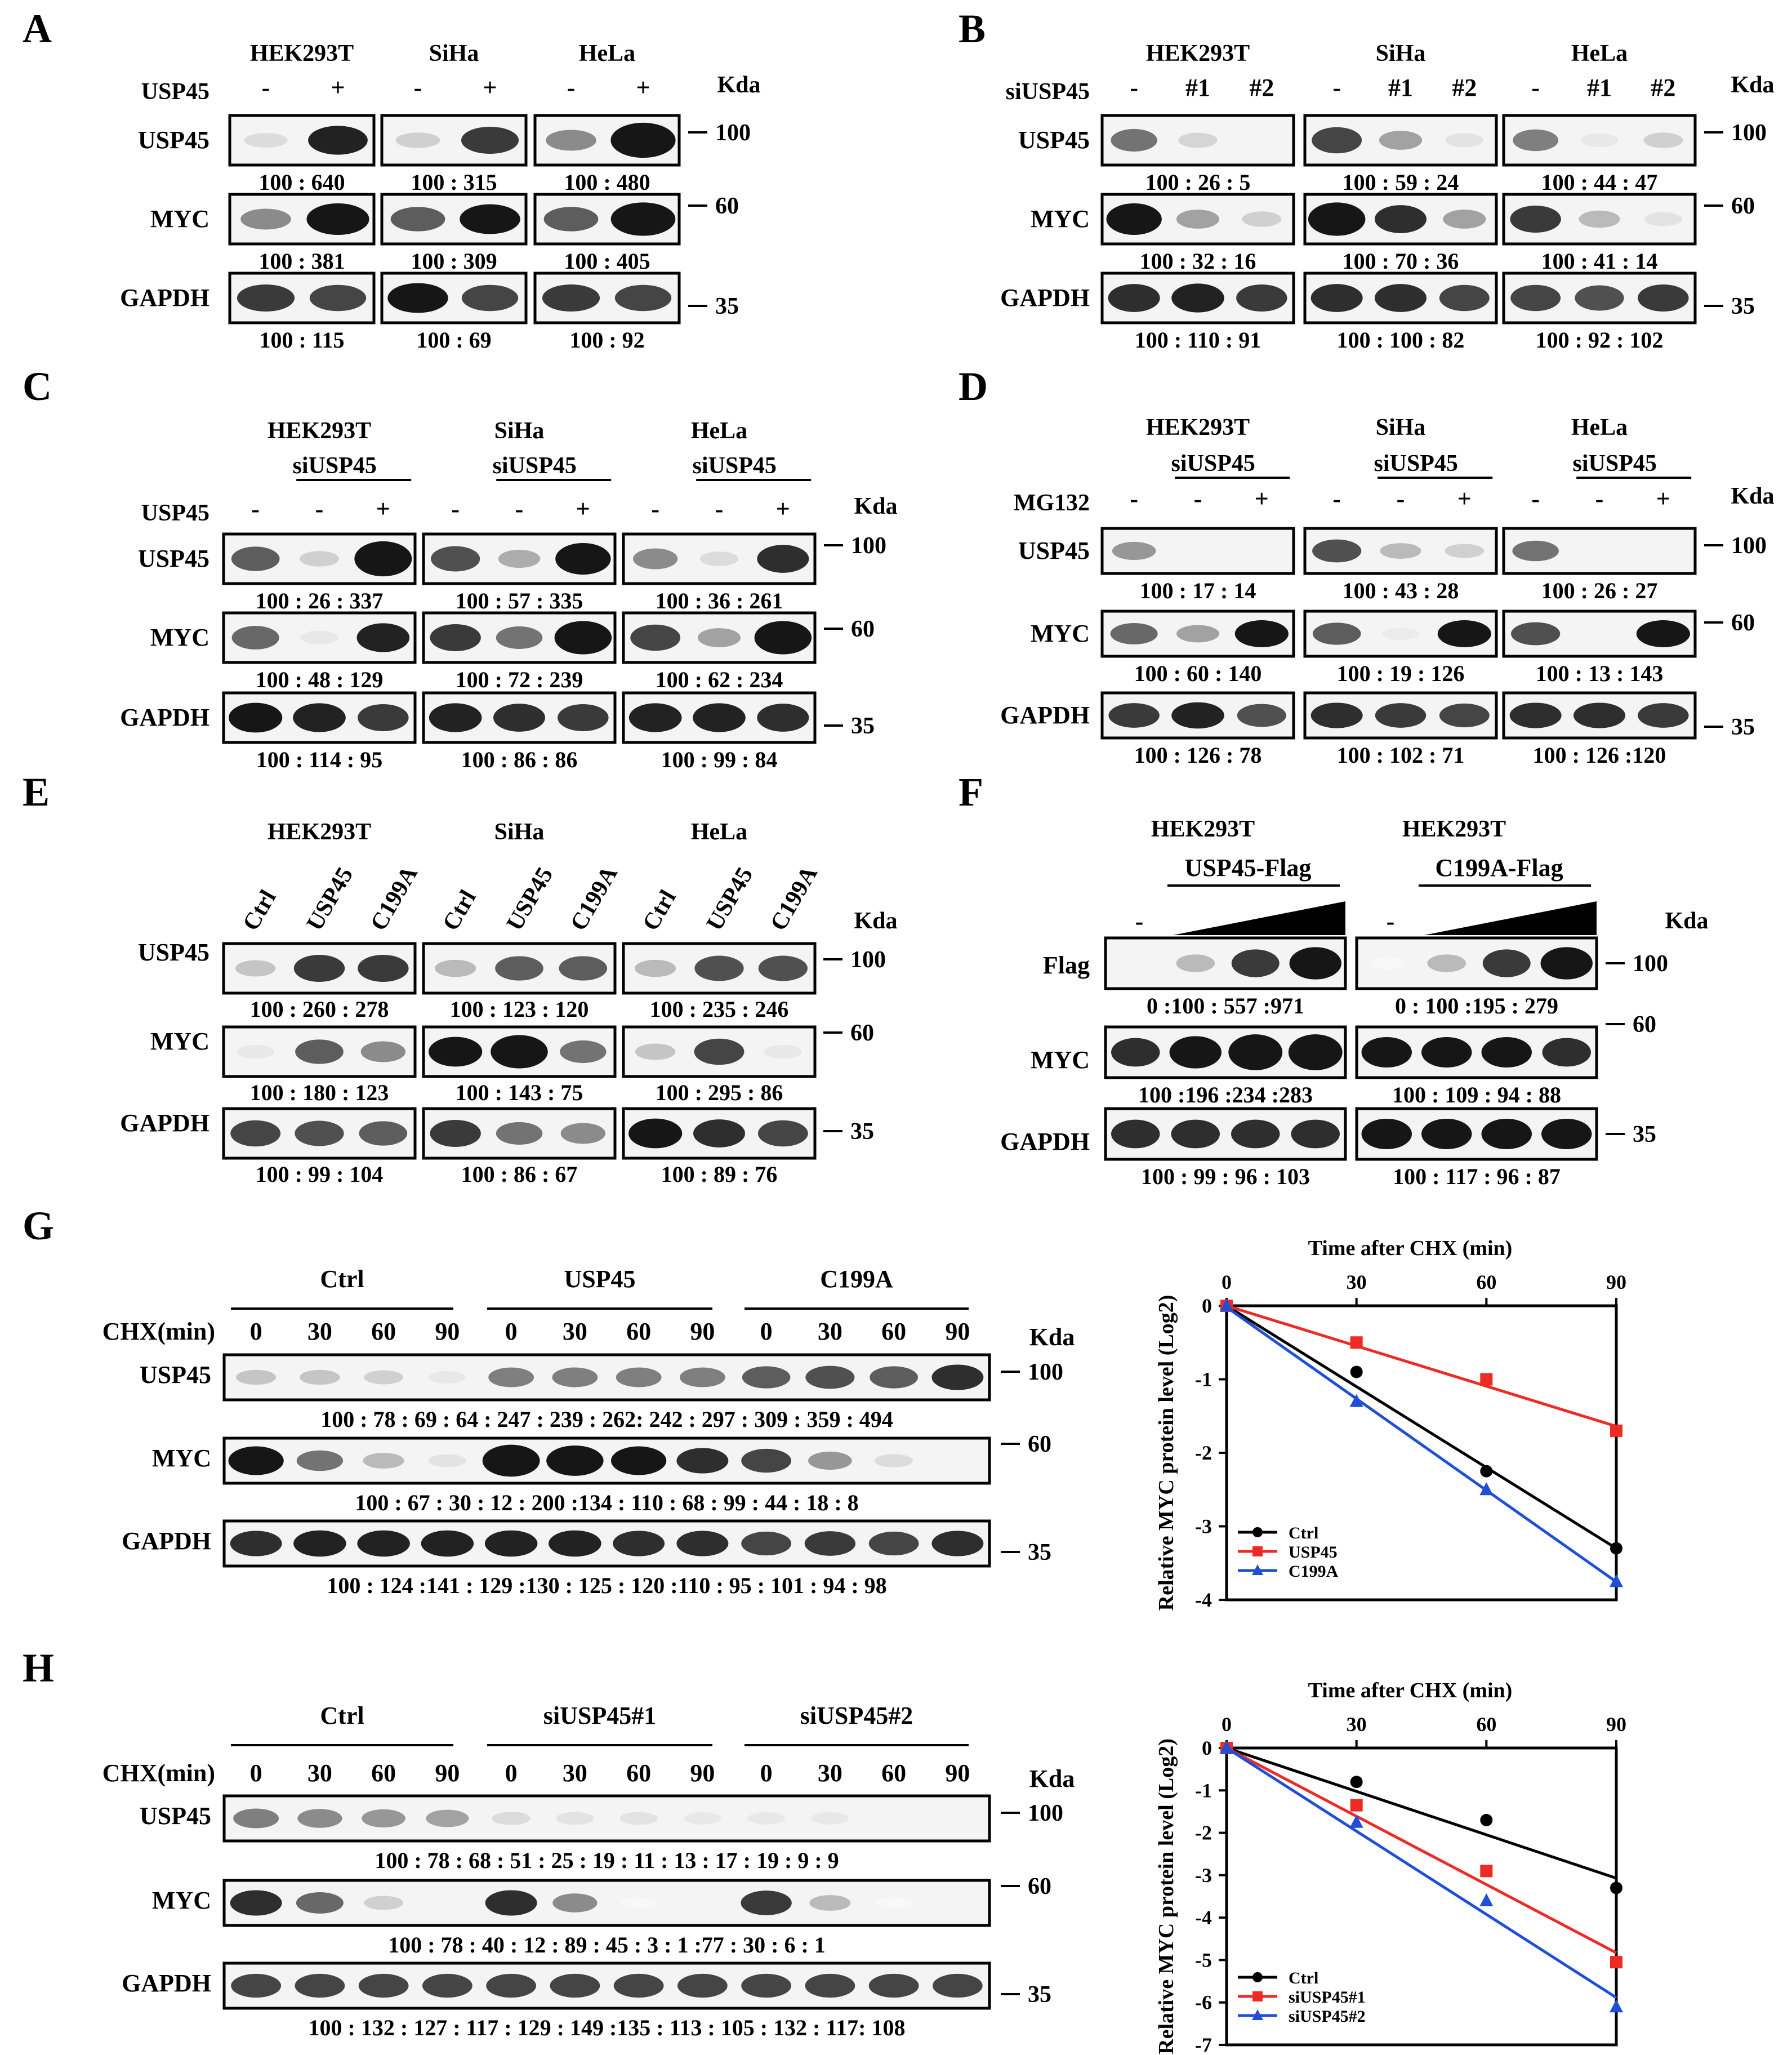  I want to click on construct-label: USP45-Flag, so click(1248, 868).